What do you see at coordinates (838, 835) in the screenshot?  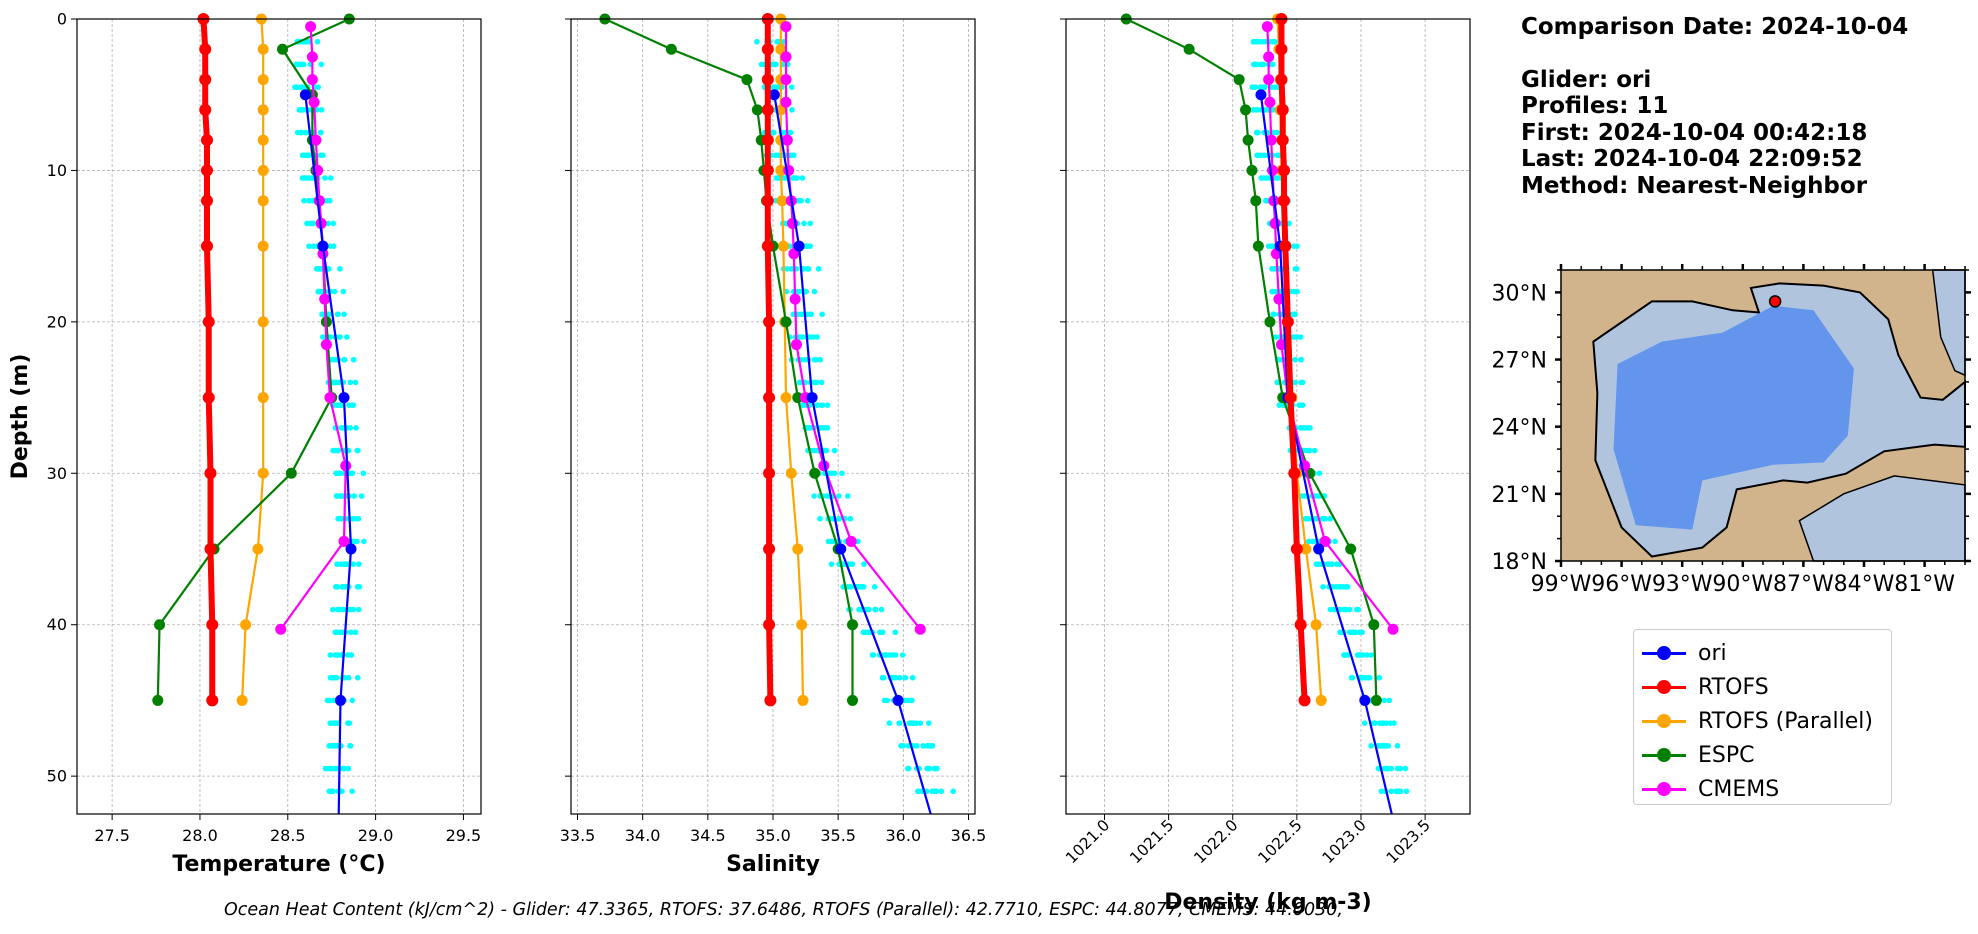 I see `x-tick-label: 35.5` at bounding box center [838, 835].